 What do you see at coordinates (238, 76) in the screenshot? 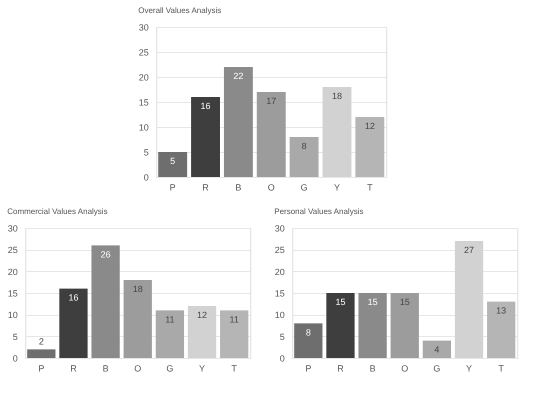
I see `data-label: 22` at bounding box center [238, 76].